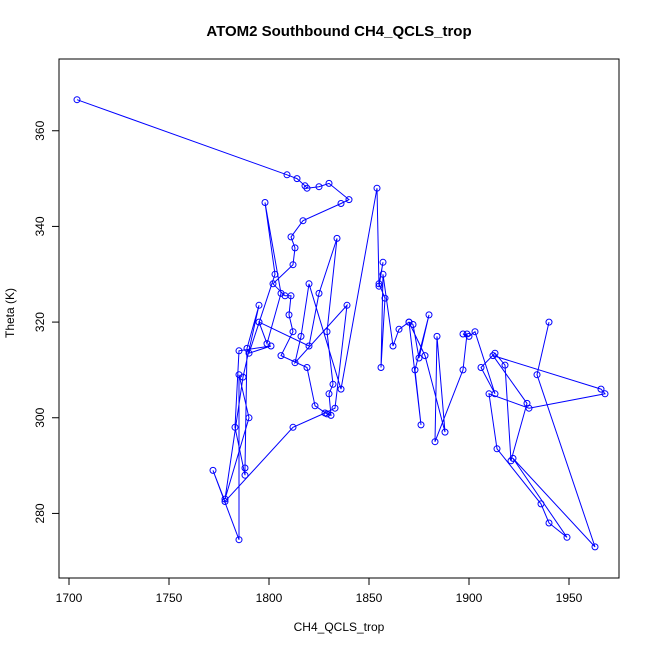 Image resolution: width=650 pixels, height=650 pixels. I want to click on y-tick-label: 340, so click(40, 226).